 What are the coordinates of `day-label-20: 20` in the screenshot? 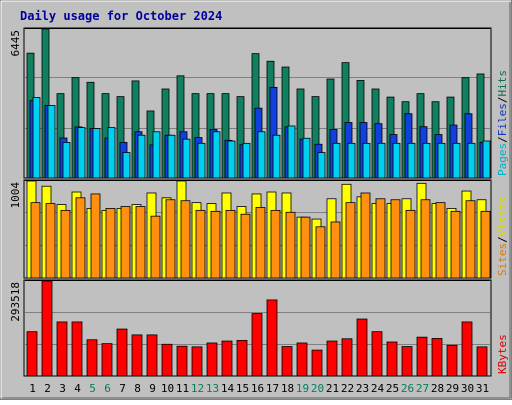 It's located at (317, 388).